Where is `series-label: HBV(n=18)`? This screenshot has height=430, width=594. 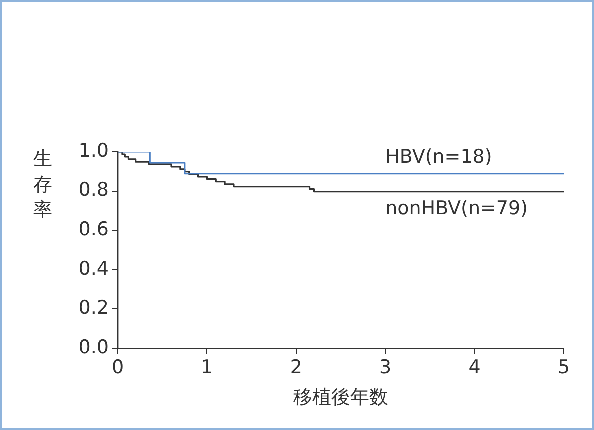 series-label: HBV(n=18) is located at coordinates (439, 157).